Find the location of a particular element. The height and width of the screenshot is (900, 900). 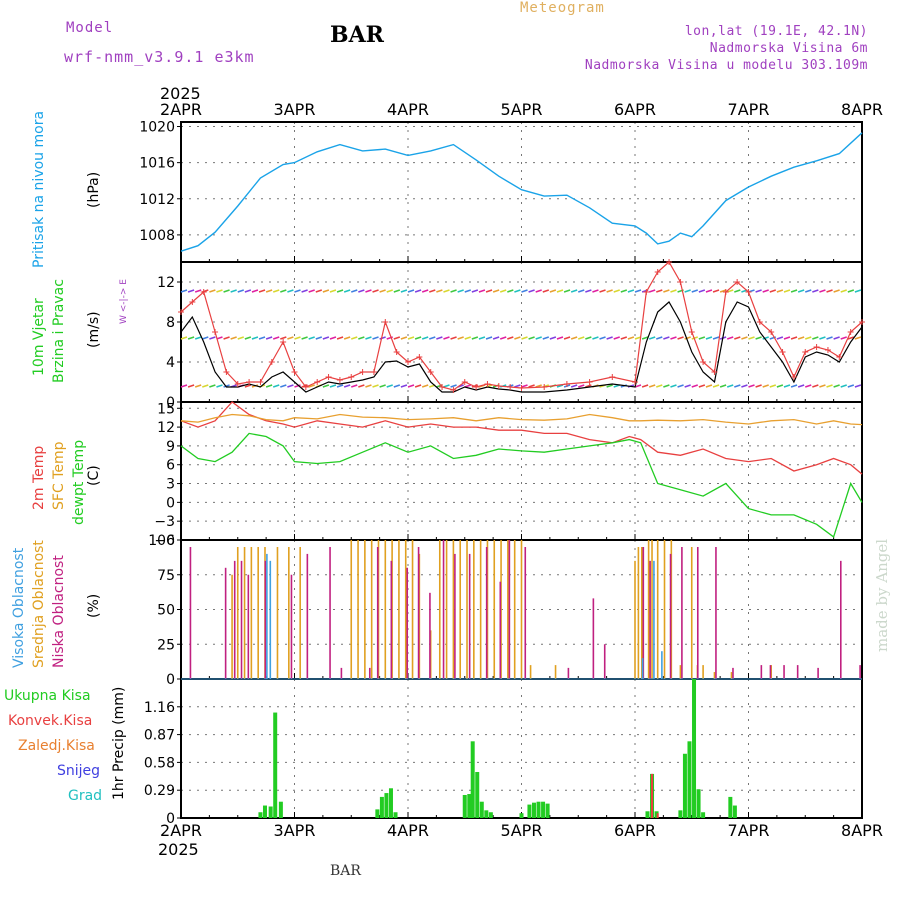

top-day-label: 7APR is located at coordinates (749, 109).